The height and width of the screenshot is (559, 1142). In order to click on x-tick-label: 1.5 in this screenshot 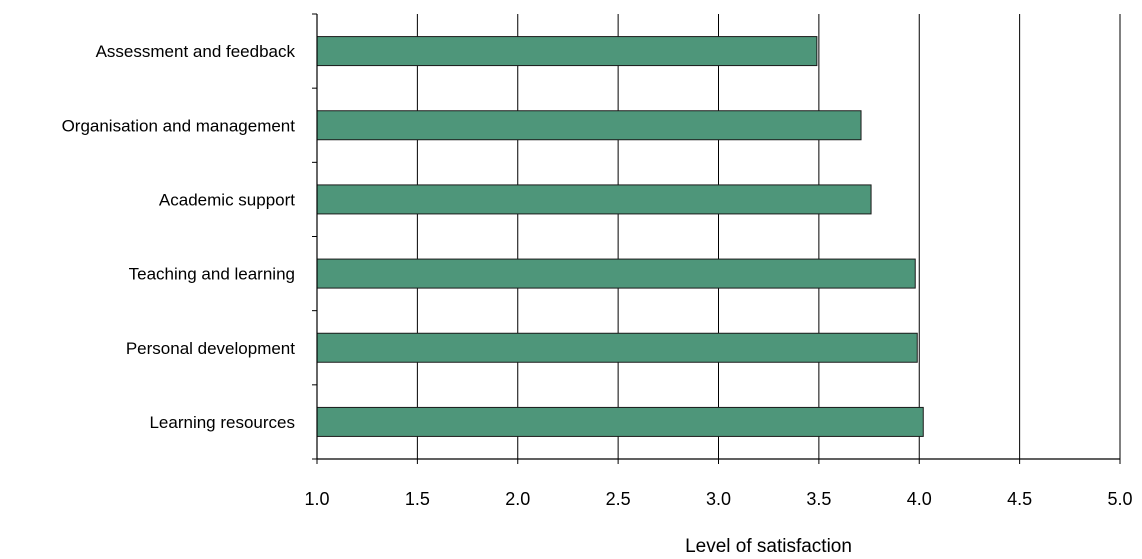, I will do `click(417, 499)`.